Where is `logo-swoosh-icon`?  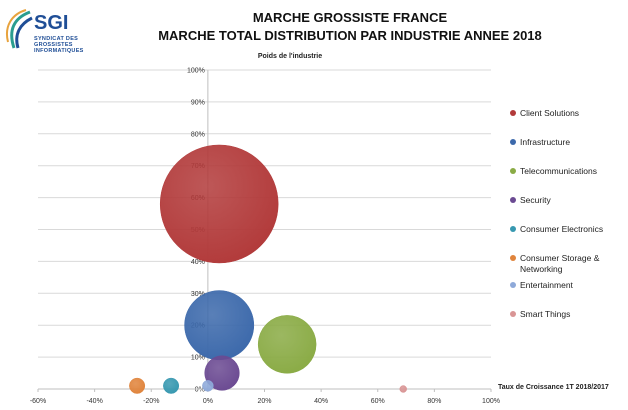
logo-swoosh-icon is located at coordinates (19, 29).